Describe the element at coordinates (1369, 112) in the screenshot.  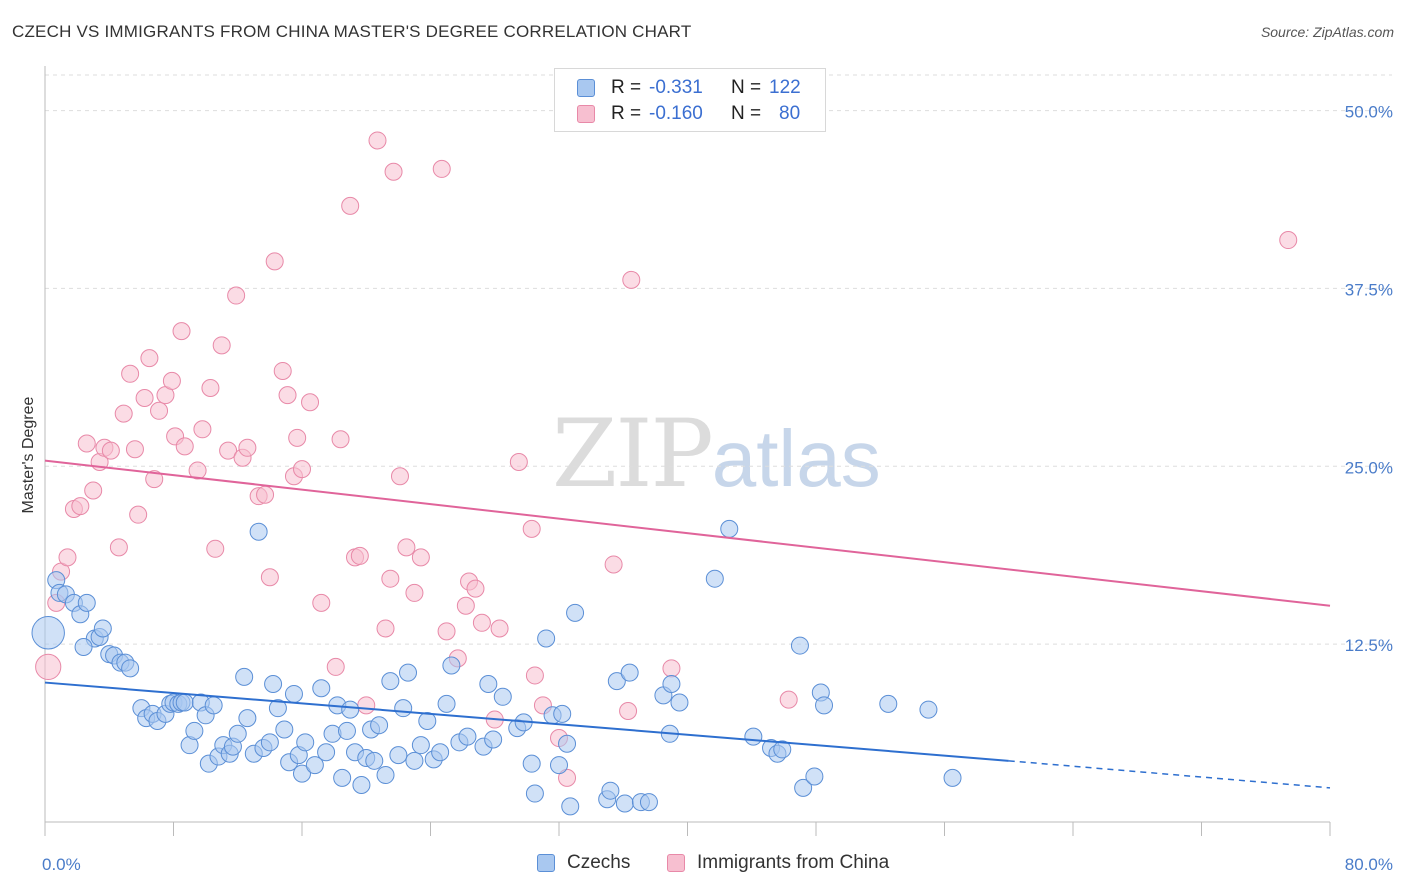
I see `y-tick-label: 50.0%` at that location.